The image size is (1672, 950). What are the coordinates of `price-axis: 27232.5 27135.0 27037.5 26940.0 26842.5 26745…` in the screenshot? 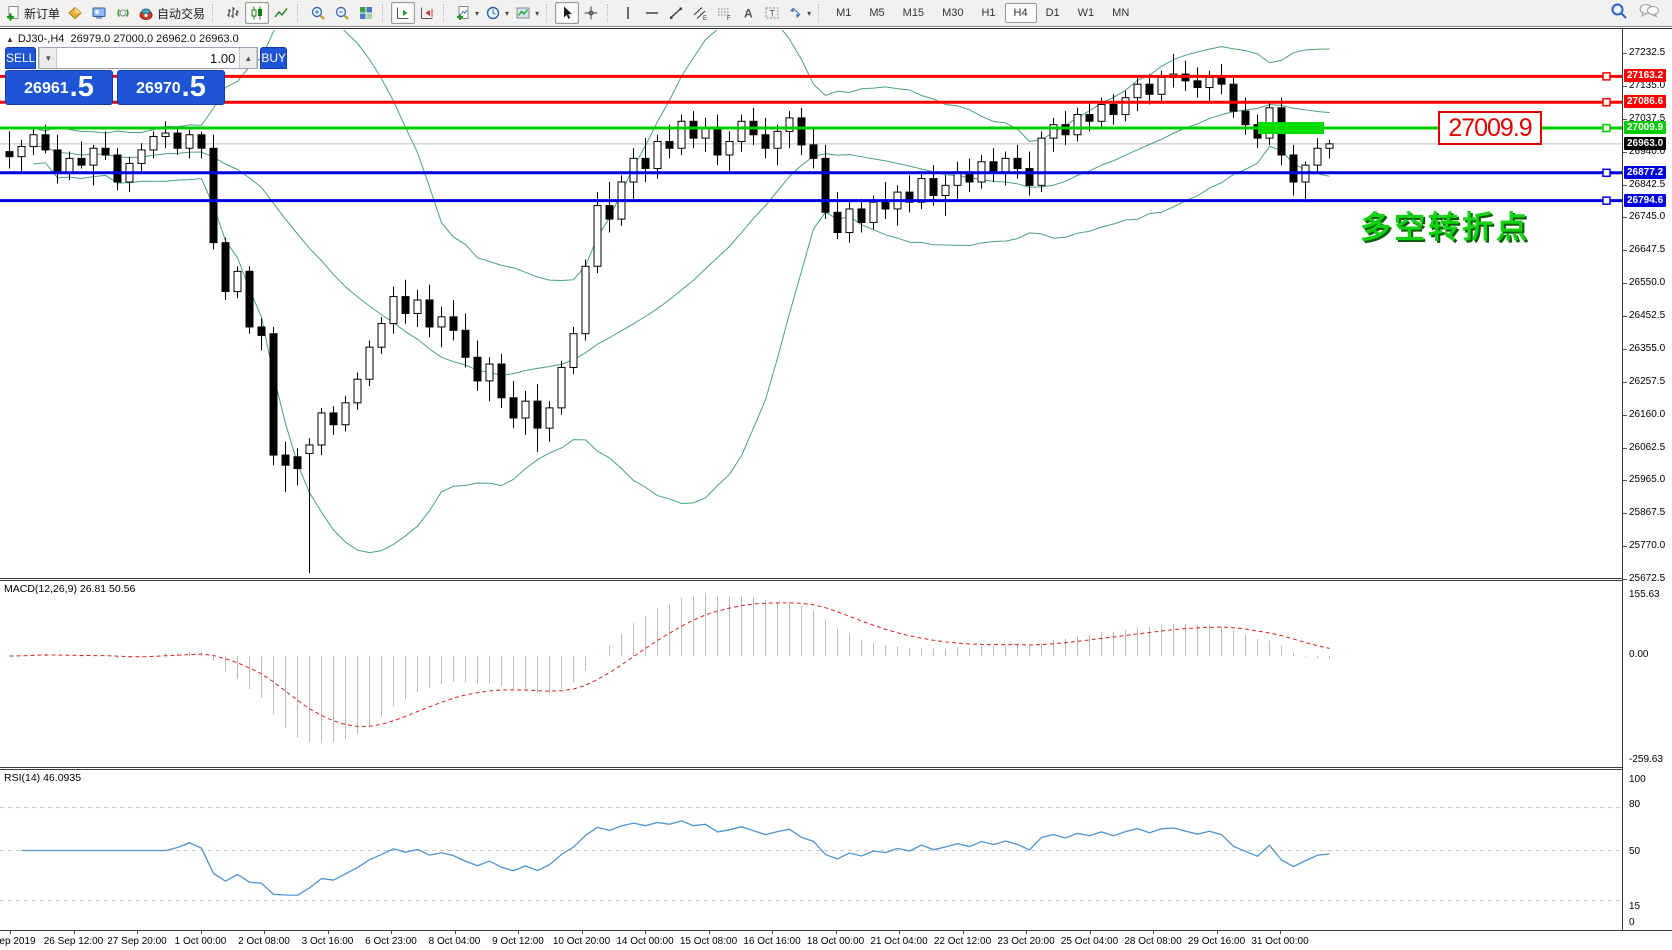 It's located at (1647, 479).